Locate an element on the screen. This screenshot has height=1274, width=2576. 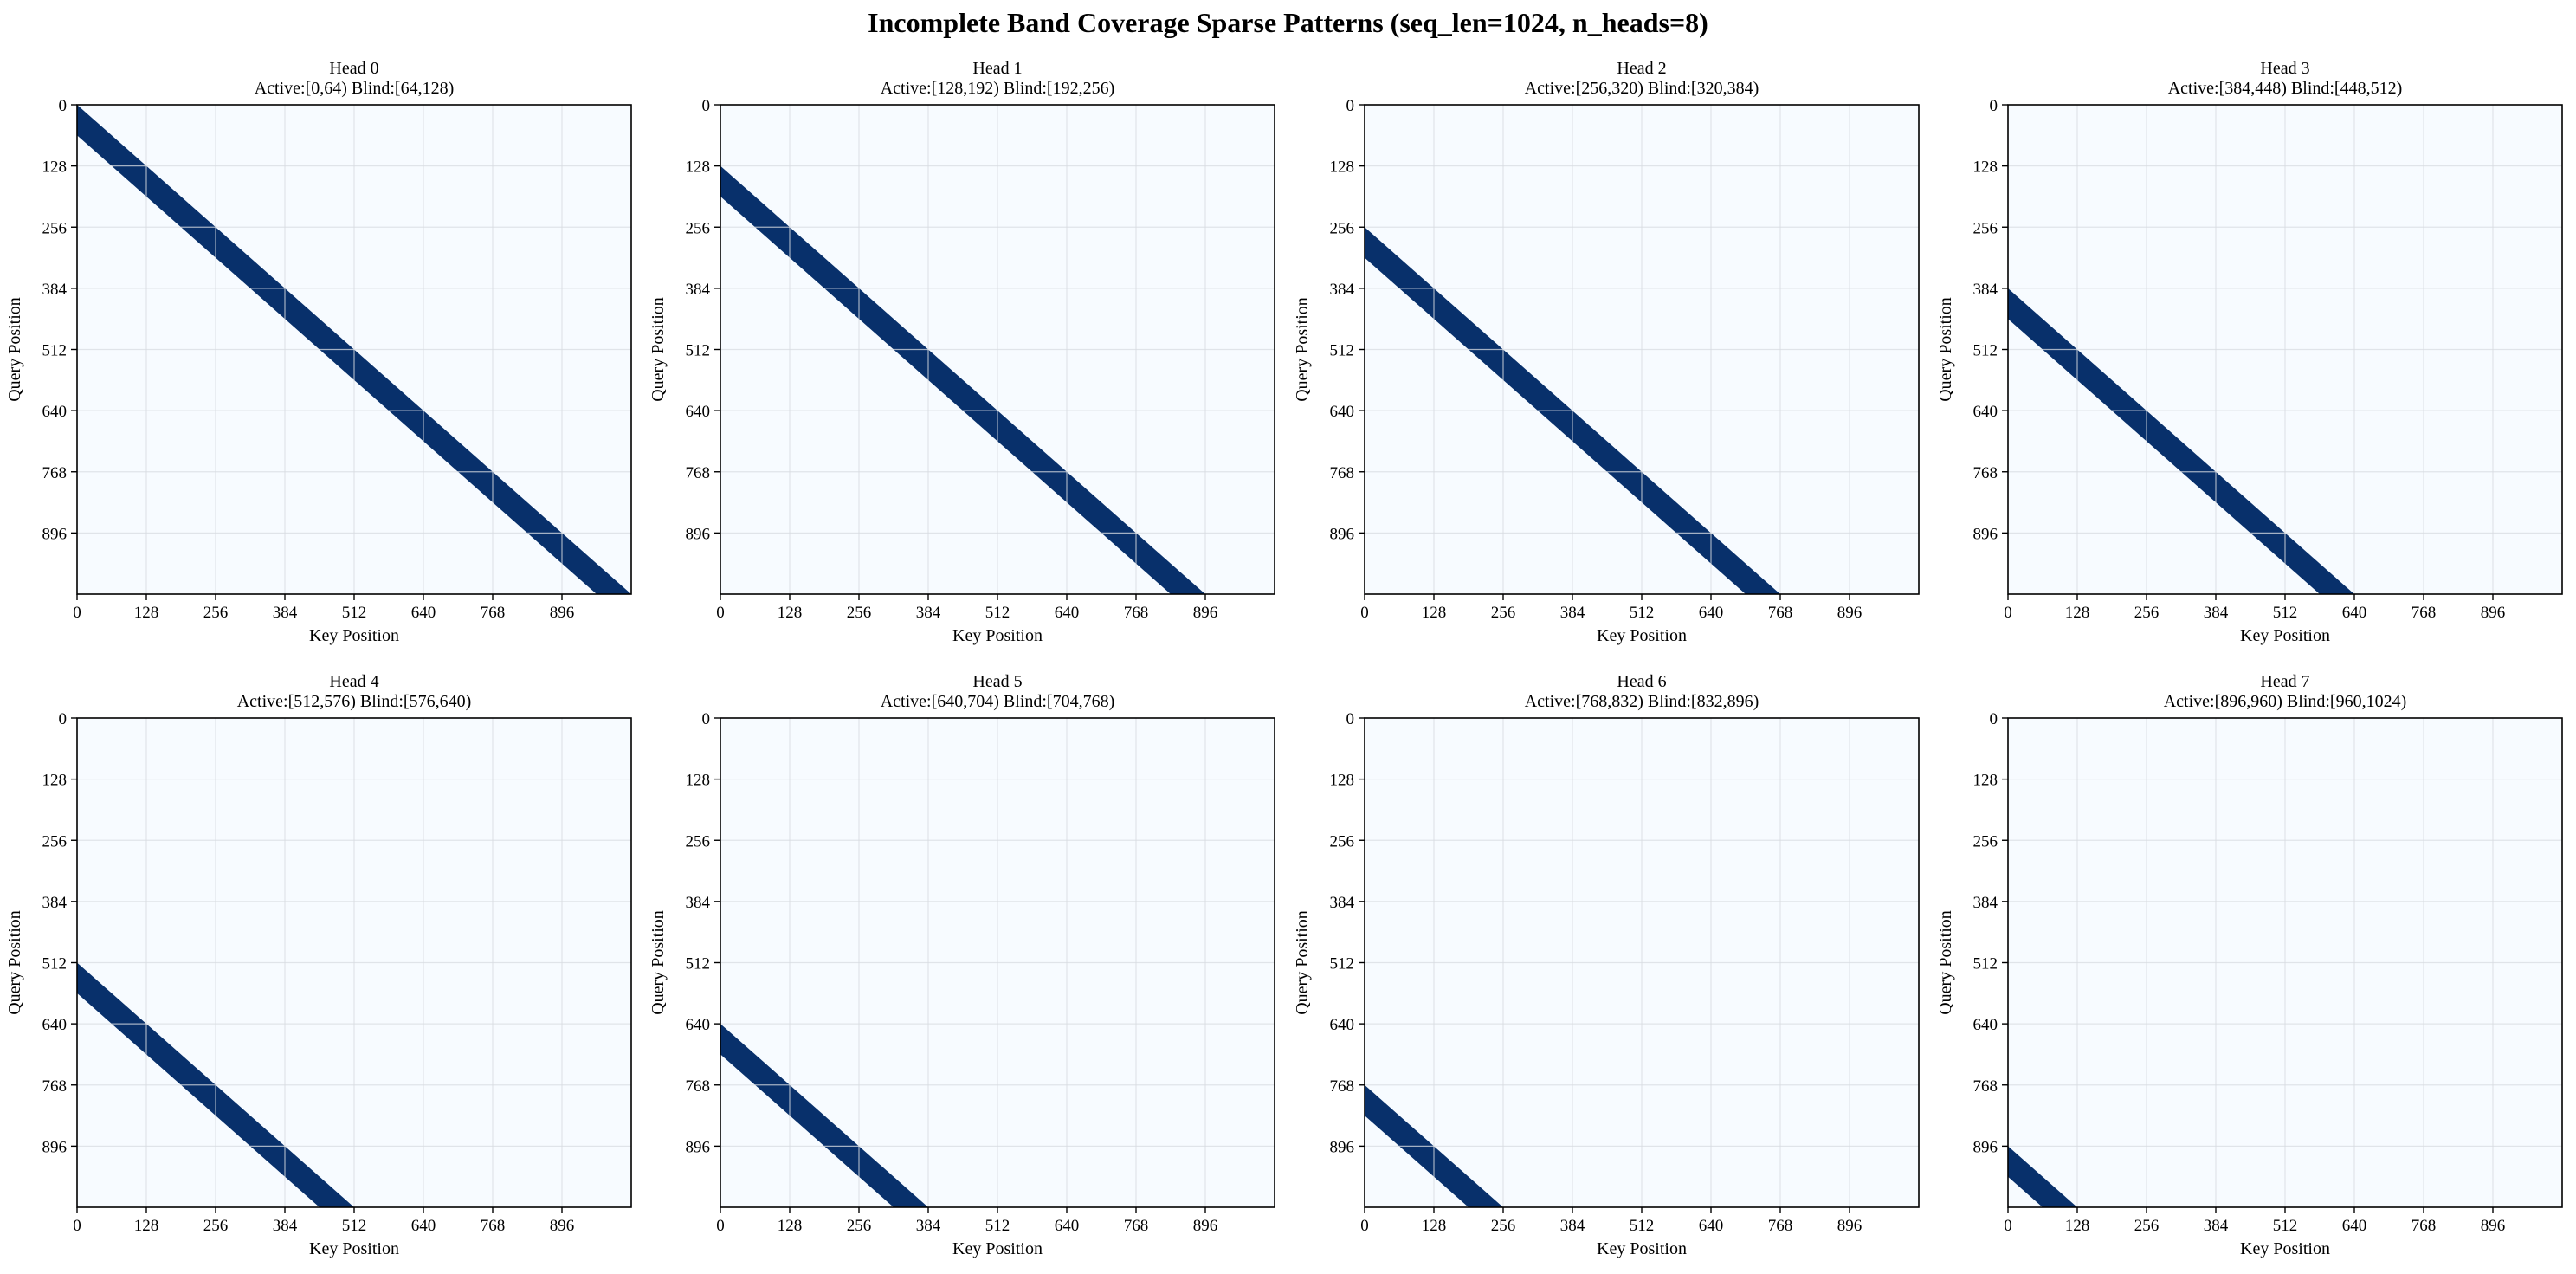
chart-subtitle: Active:[256,320) Blind:[320,384) is located at coordinates (1642, 88).